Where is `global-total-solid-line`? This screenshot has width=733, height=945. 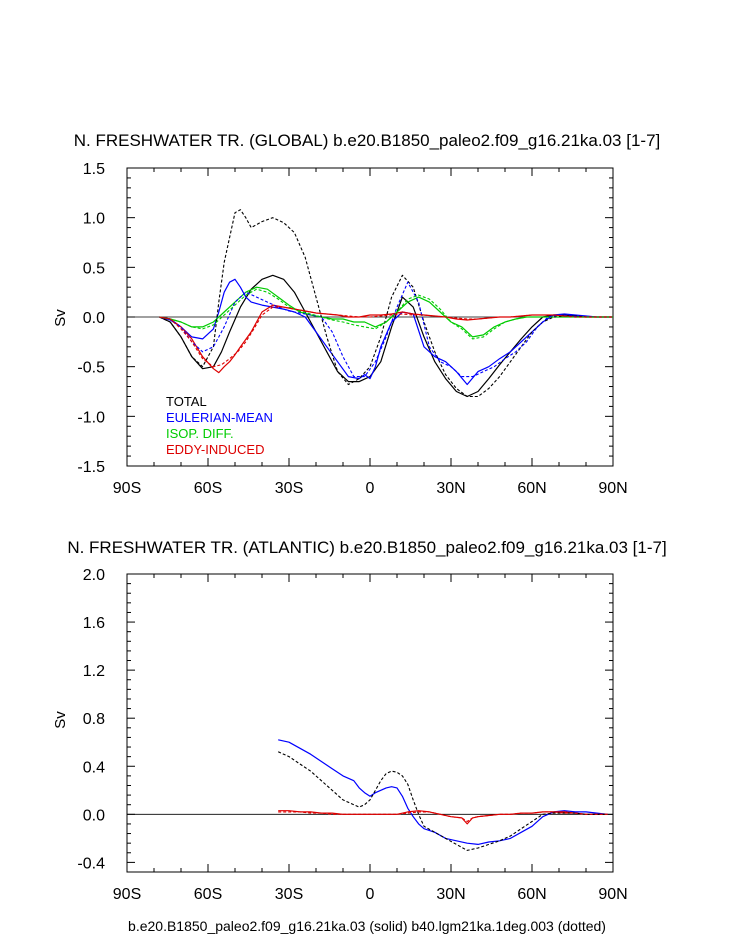
global-total-solid-line is located at coordinates (386, 336).